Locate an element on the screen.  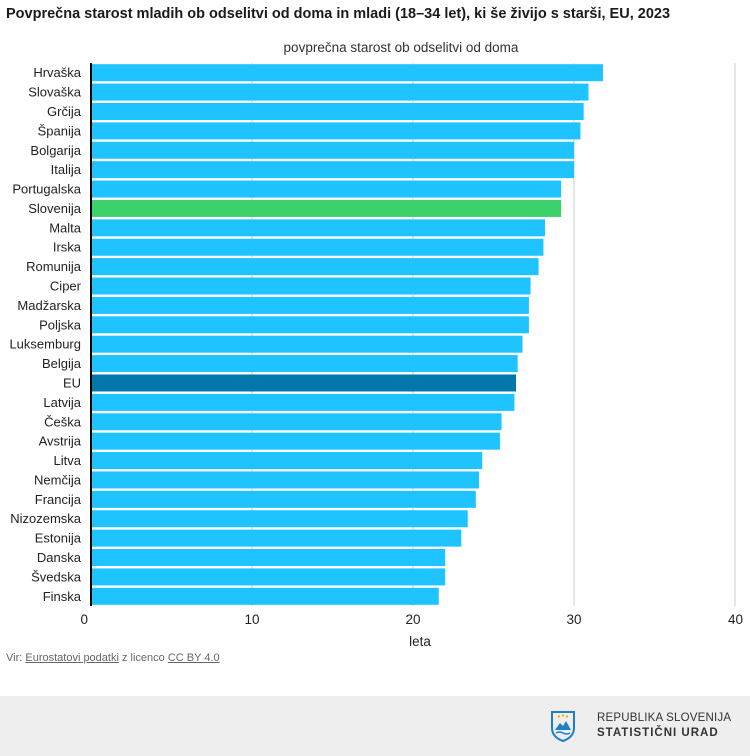
category-label: Slovaška is located at coordinates (55, 92).